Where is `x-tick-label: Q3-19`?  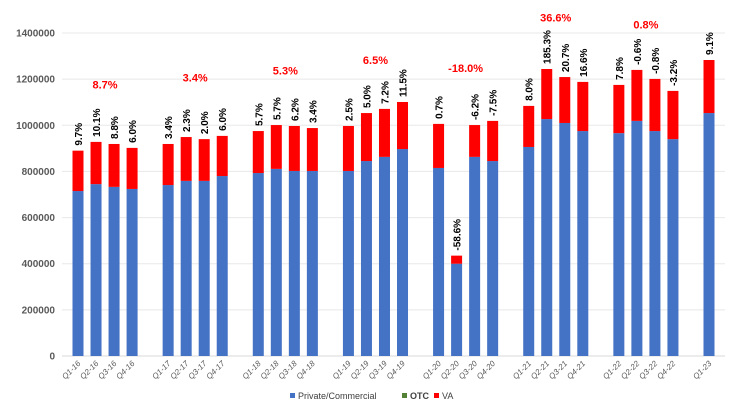 x-tick-label: Q3-19 is located at coordinates (378, 370).